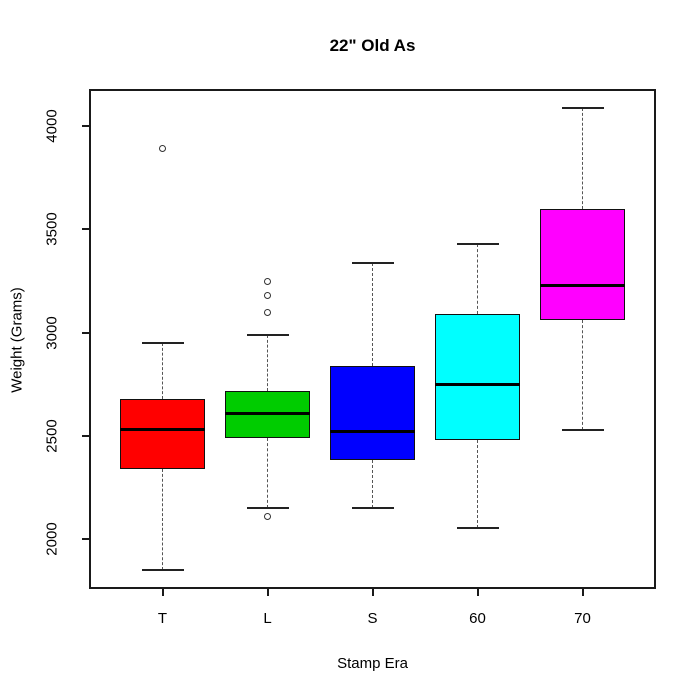 The width and height of the screenshot is (700, 700). What do you see at coordinates (372, 432) in the screenshot?
I see `median-line-S` at bounding box center [372, 432].